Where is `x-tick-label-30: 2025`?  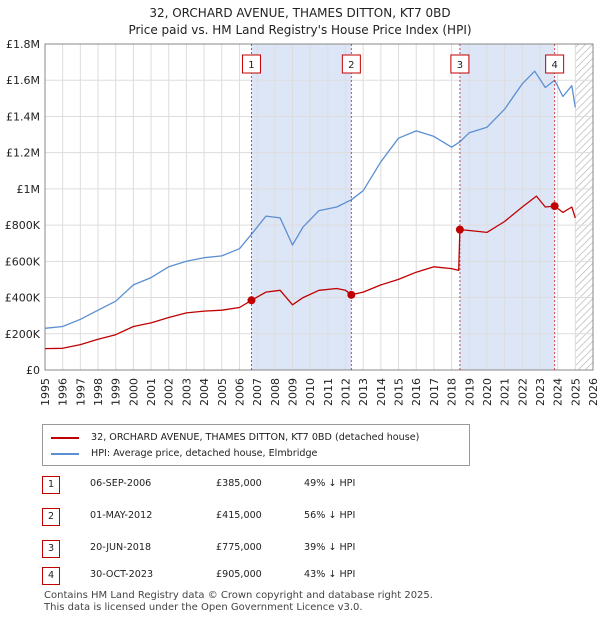
x-tick-label-30: 2025 is located at coordinates (575, 392).